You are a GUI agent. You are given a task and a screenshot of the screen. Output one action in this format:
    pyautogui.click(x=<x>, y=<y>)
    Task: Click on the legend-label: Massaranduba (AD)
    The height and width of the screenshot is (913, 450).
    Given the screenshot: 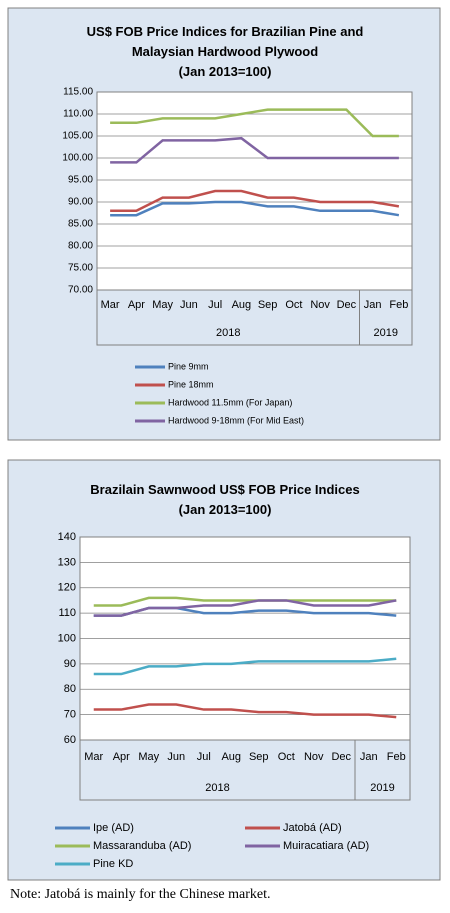 What is the action you would take?
    pyautogui.click(x=142, y=846)
    